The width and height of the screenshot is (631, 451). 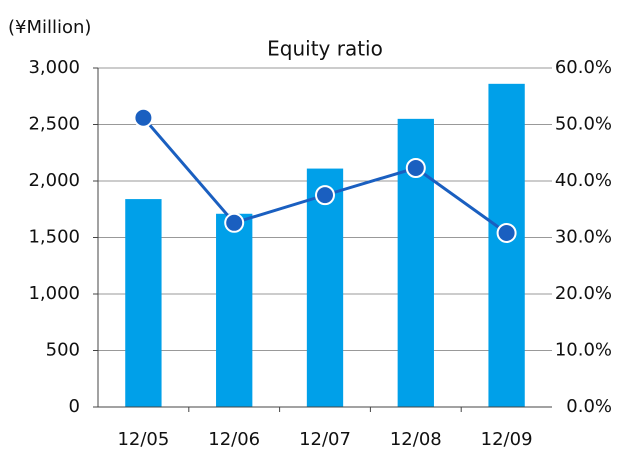 What do you see at coordinates (507, 439) in the screenshot?
I see `x-tick-label: 12/09` at bounding box center [507, 439].